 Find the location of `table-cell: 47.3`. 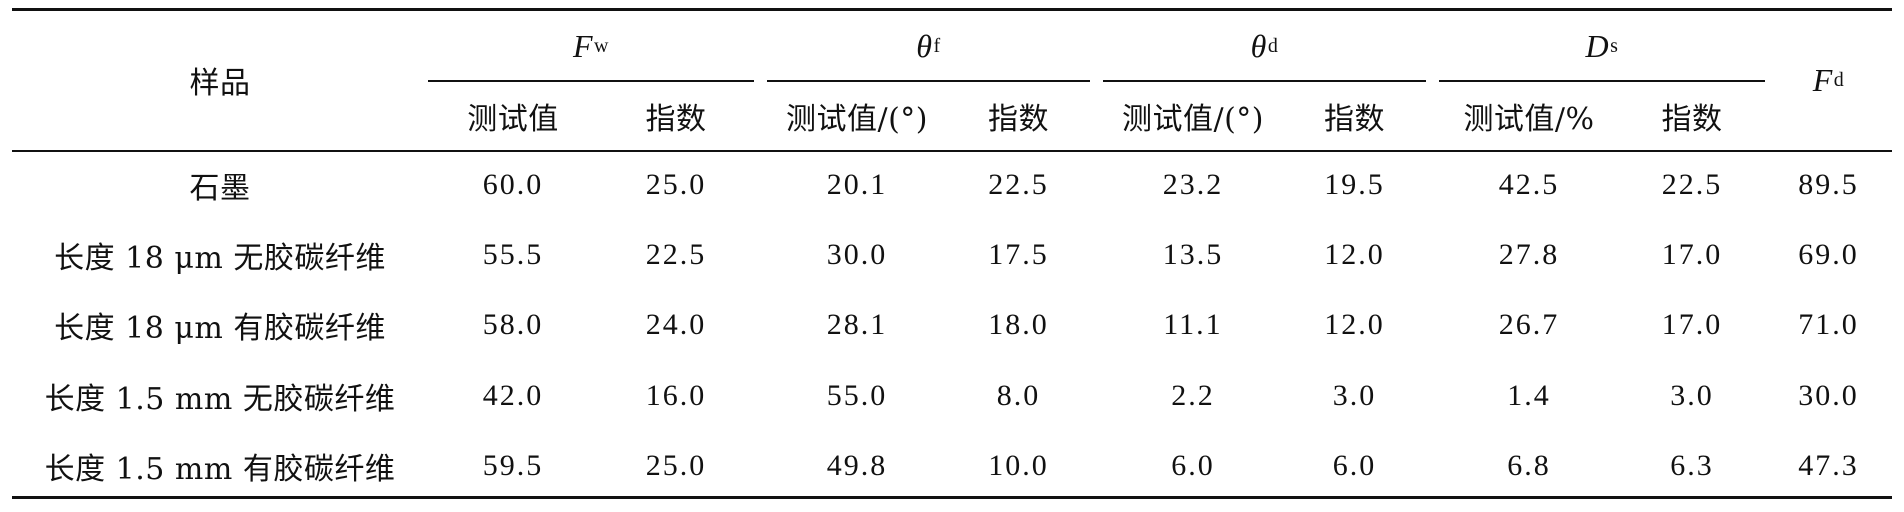

table-cell: 47.3 is located at coordinates (1828, 465).